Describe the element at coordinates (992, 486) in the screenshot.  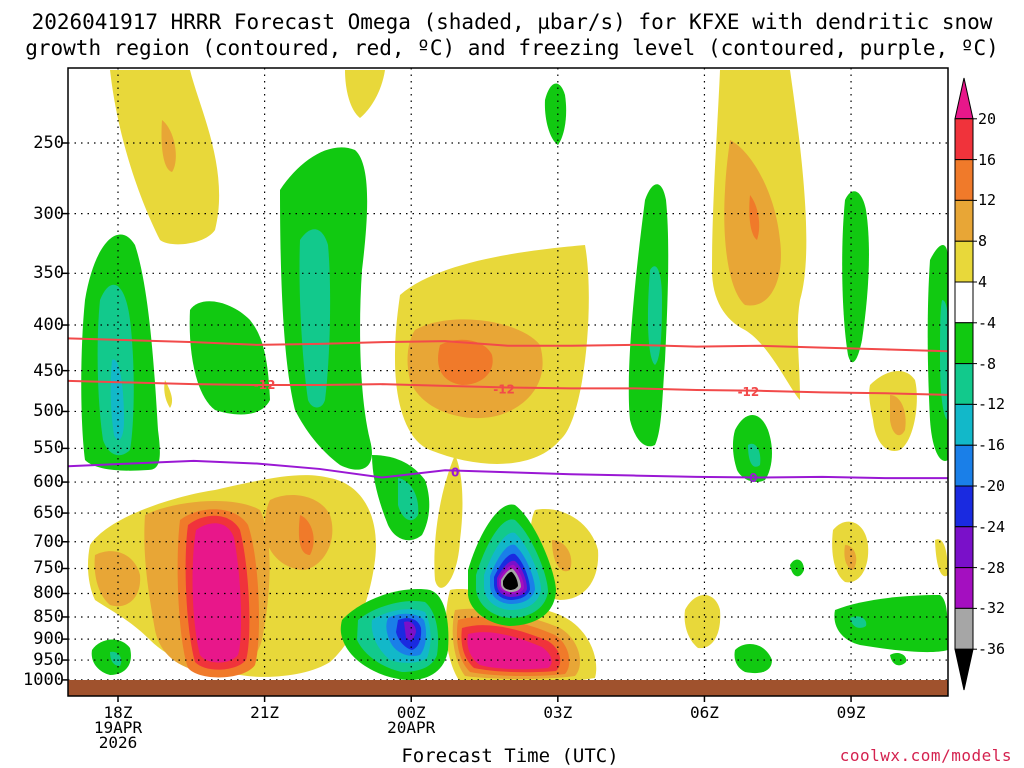
I see `colorbar-label: -20` at that location.